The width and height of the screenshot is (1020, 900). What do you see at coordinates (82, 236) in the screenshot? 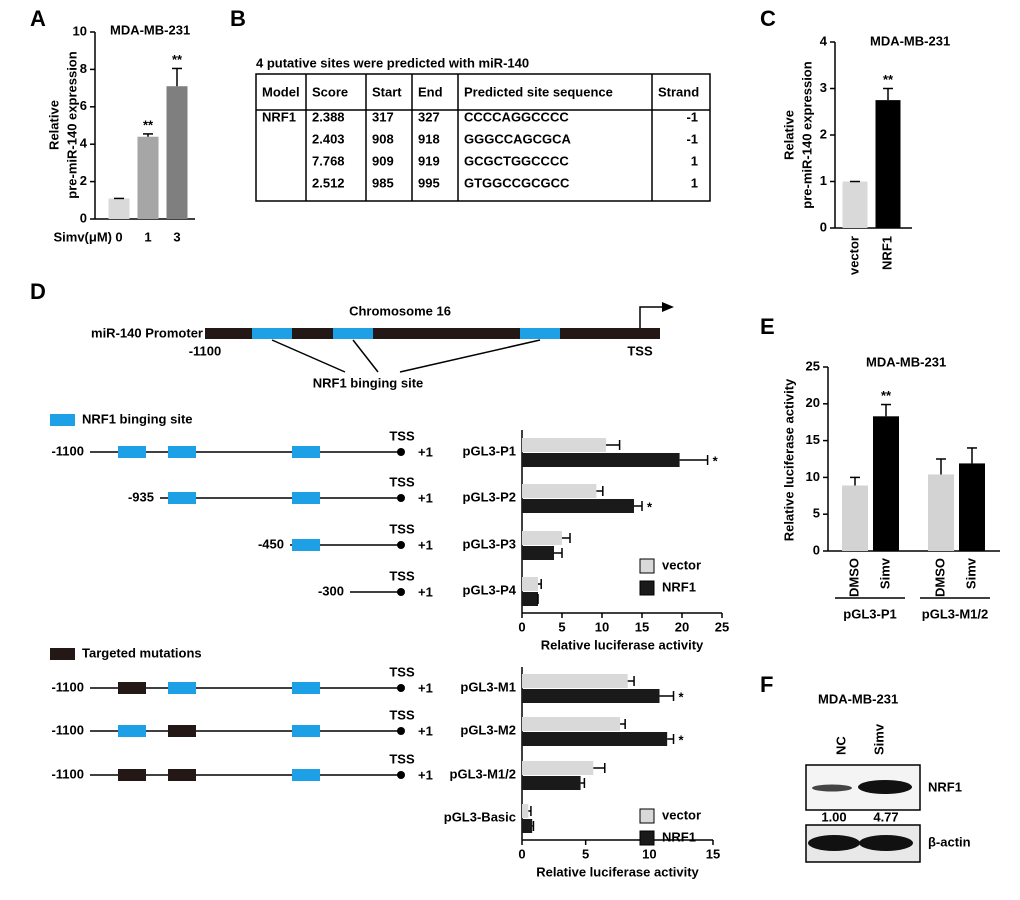
I see `x-axis-label: Simv(μM)` at bounding box center [82, 236].